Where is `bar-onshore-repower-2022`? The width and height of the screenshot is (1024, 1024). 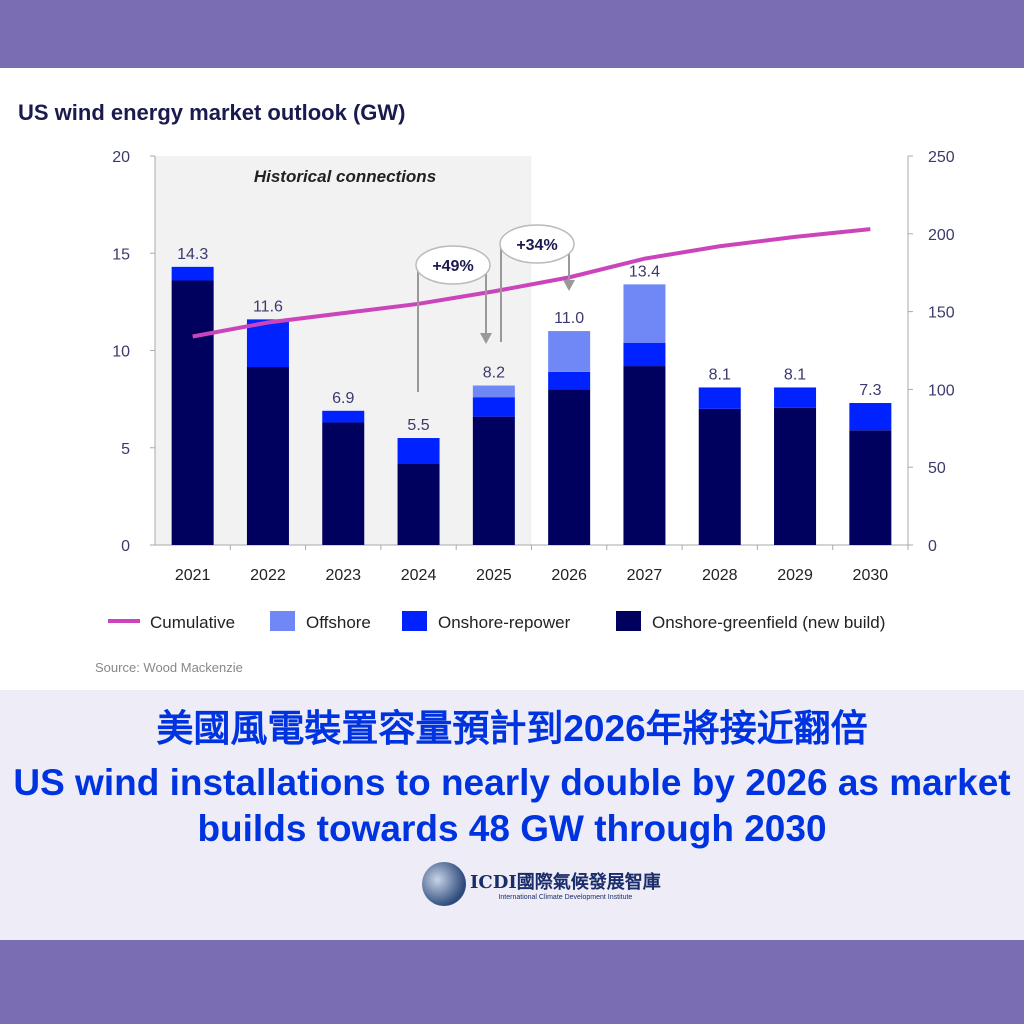
bar-onshore-repower-2022 is located at coordinates (267, 343).